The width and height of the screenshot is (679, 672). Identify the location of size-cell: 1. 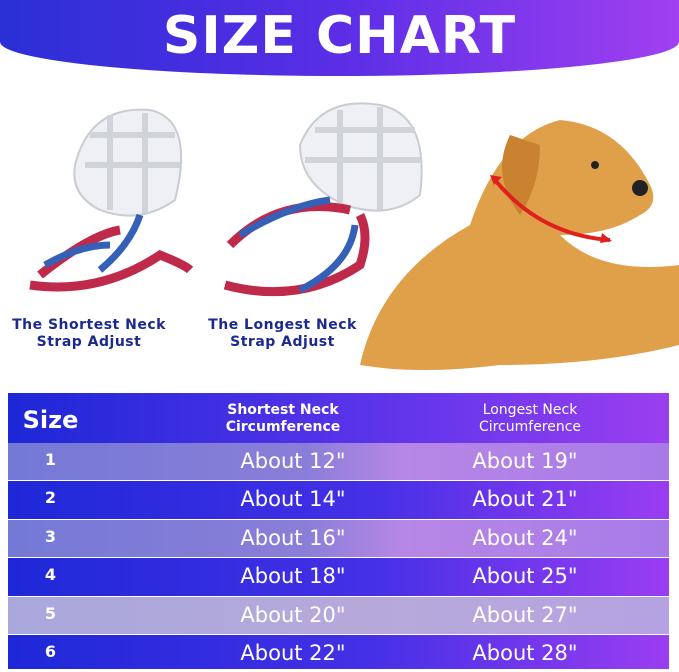
(50, 459).